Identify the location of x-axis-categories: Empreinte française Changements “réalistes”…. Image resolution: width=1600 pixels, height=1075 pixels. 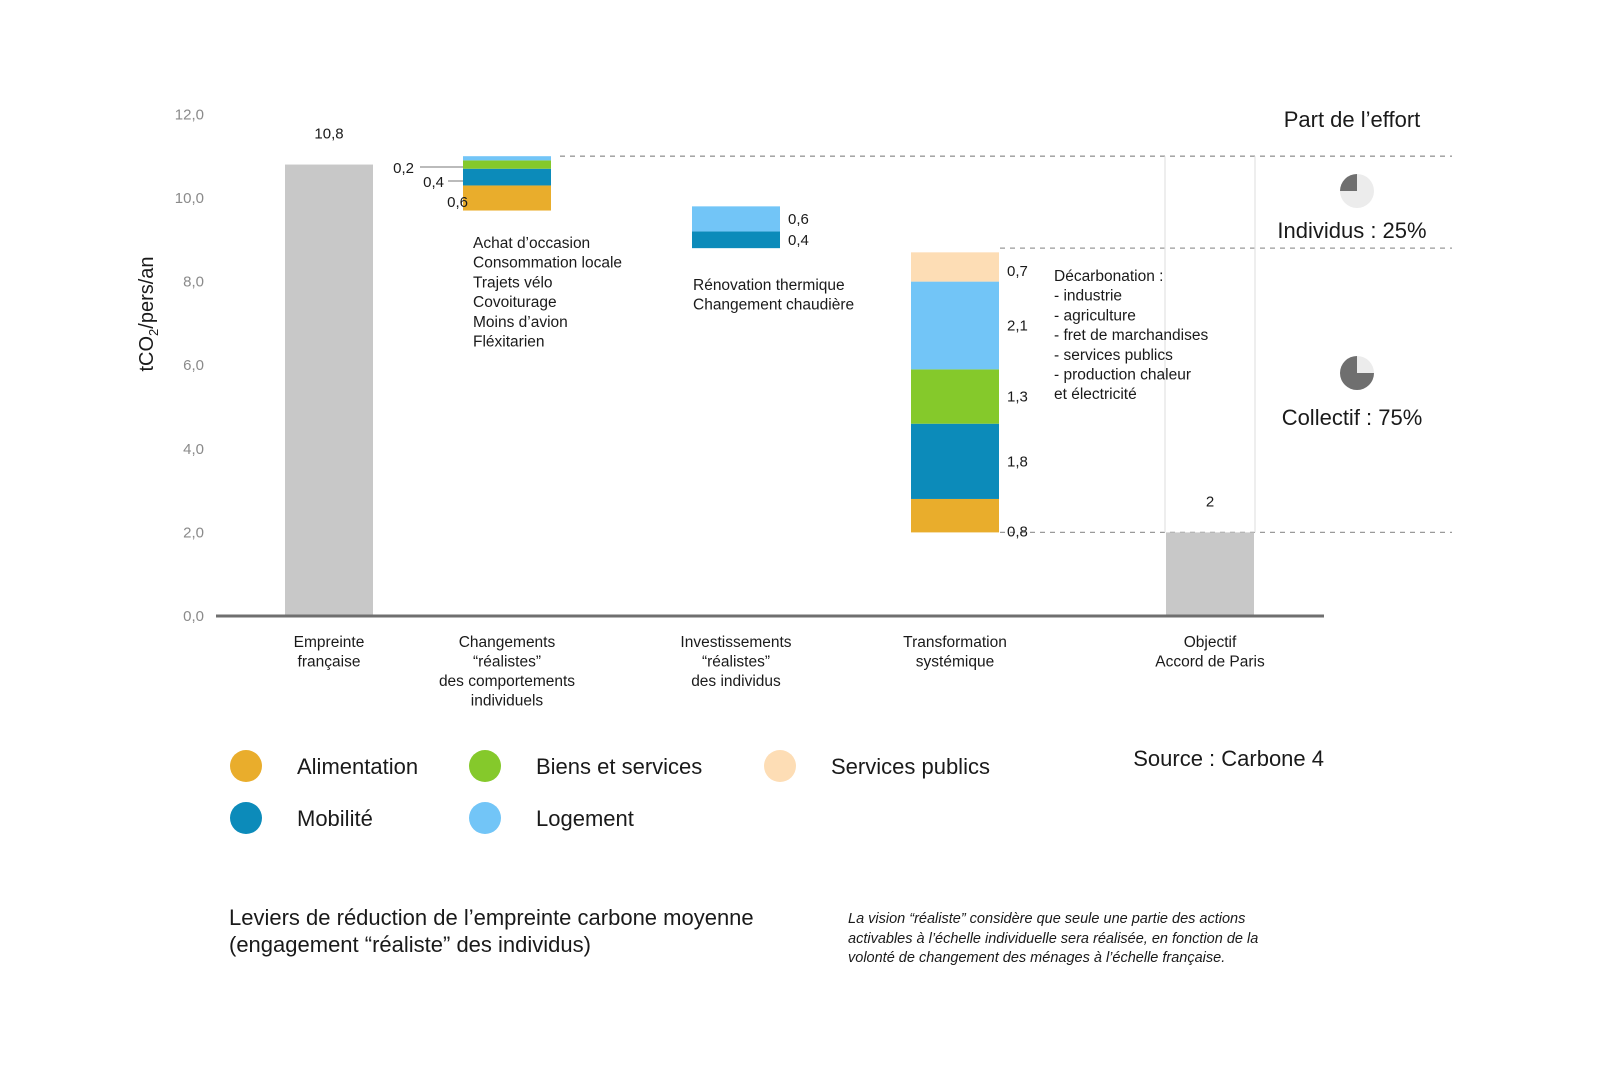
(779, 672).